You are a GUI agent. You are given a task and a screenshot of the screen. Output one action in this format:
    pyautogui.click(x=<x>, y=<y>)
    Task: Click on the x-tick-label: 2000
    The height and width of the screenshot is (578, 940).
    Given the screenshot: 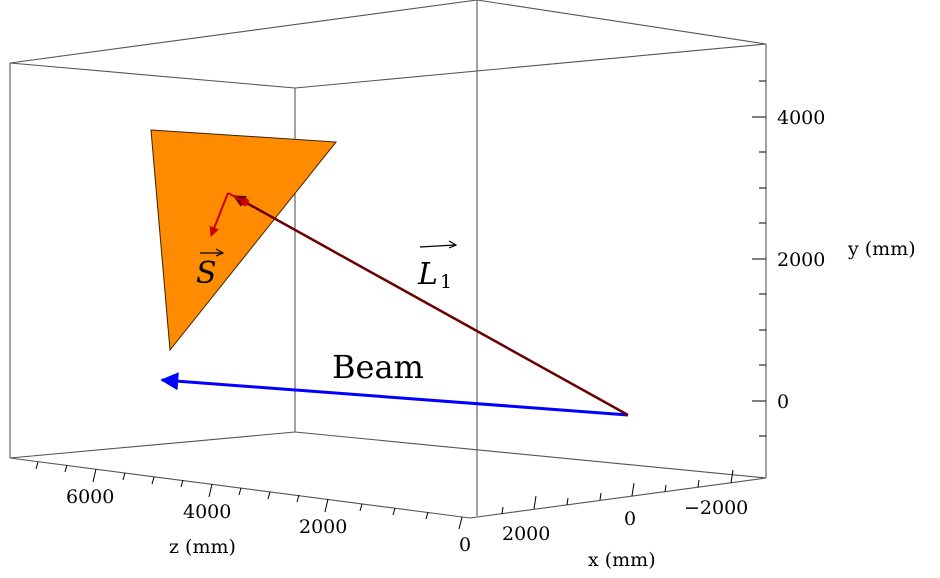 What is the action you would take?
    pyautogui.click(x=526, y=534)
    